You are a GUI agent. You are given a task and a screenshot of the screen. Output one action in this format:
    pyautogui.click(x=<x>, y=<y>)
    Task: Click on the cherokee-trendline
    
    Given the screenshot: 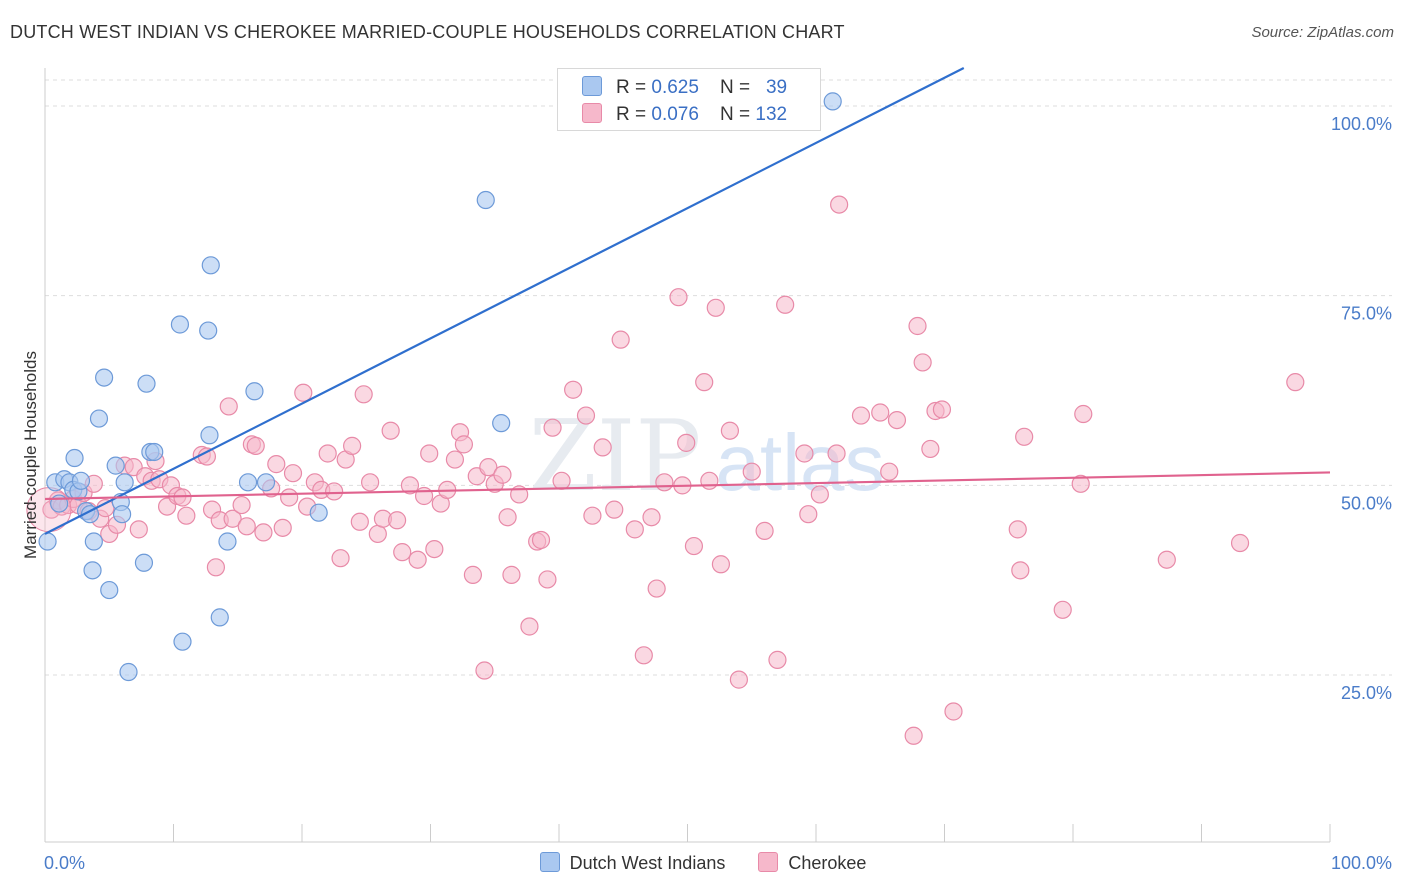 What is the action you would take?
    pyautogui.click(x=687, y=486)
    